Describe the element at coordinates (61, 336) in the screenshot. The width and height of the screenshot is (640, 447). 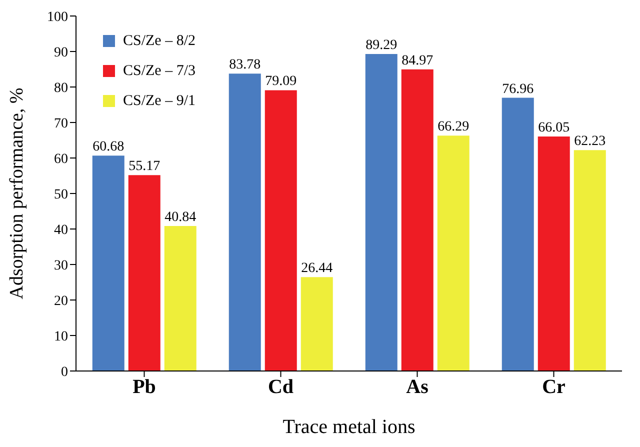
I see `y-tick-label: 10` at that location.